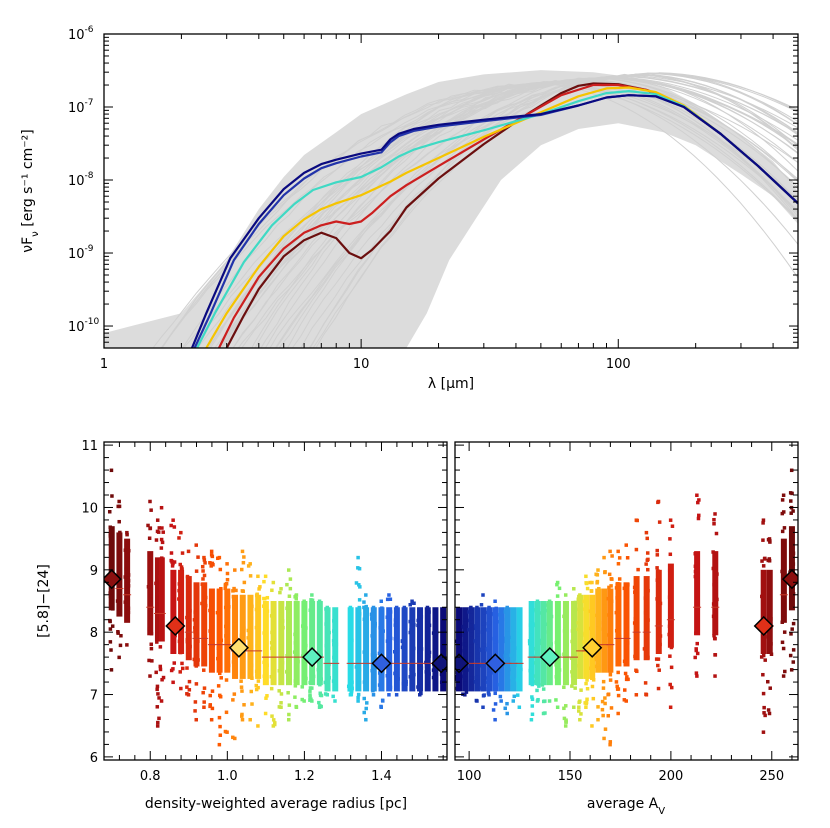 Image resolution: width=830 pixels, height=828 pixels. What do you see at coordinates (501, 649) in the screenshot?
I see `av-column-core` at bounding box center [501, 649].